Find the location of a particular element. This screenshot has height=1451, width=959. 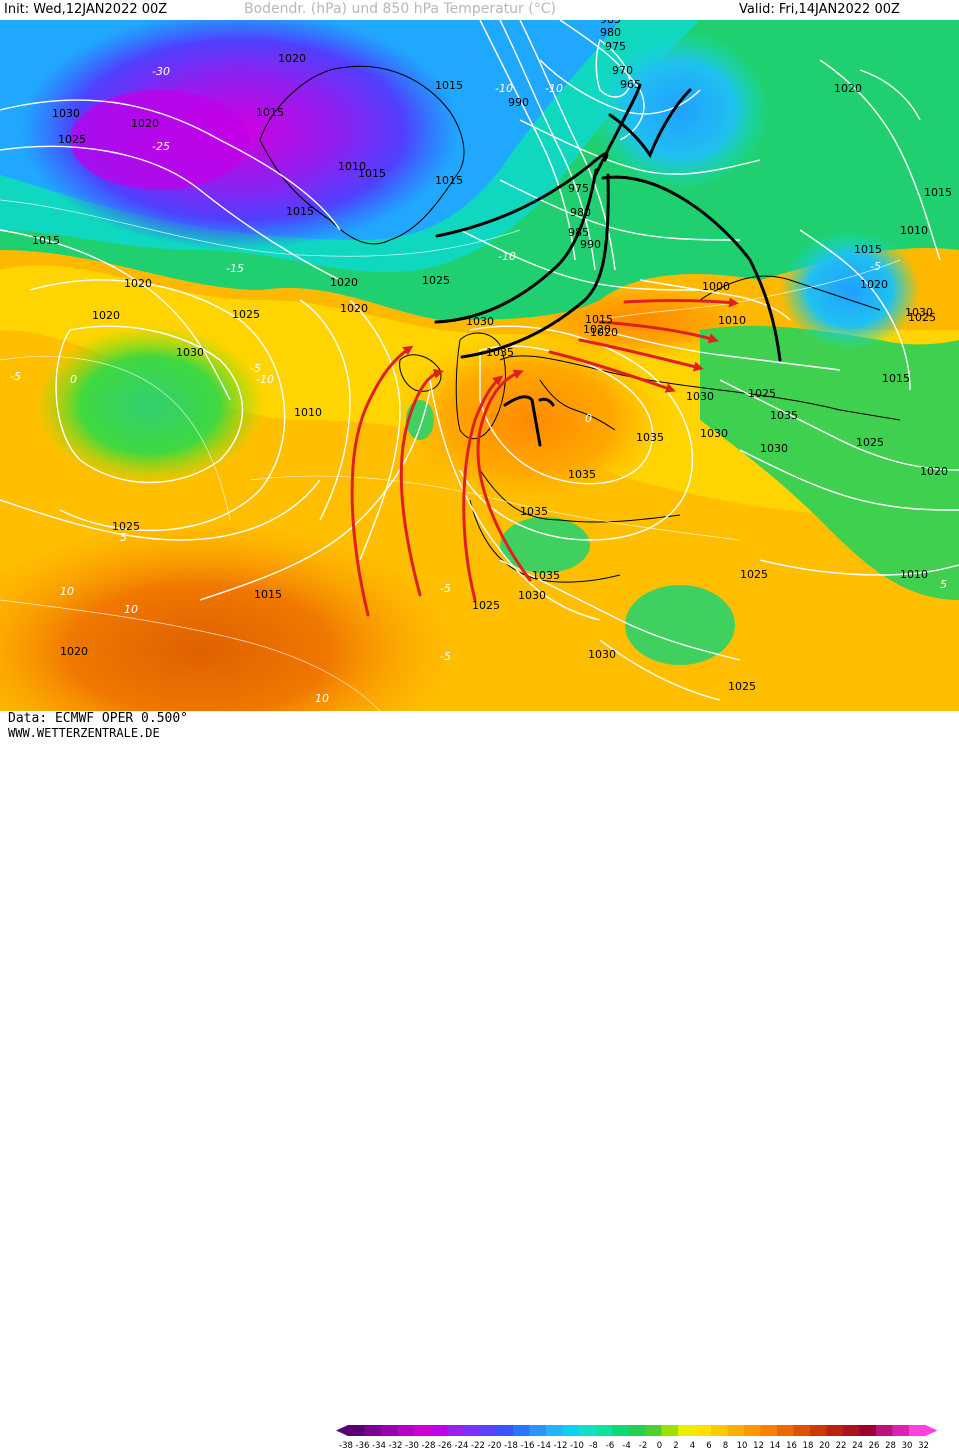

color-scale-tick-label: -14 is located at coordinates (544, 1446).